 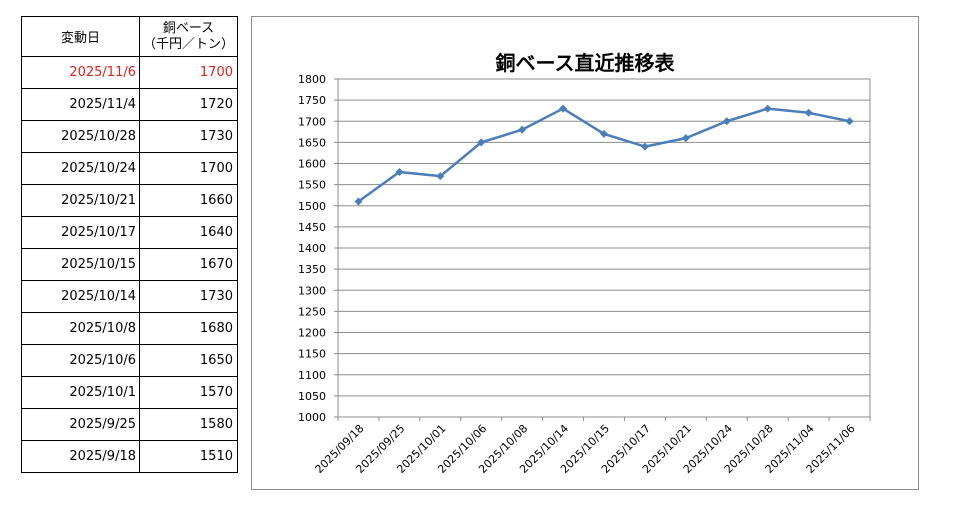 What do you see at coordinates (80, 72) in the screenshot?
I see `row-date: 2025/11/6` at bounding box center [80, 72].